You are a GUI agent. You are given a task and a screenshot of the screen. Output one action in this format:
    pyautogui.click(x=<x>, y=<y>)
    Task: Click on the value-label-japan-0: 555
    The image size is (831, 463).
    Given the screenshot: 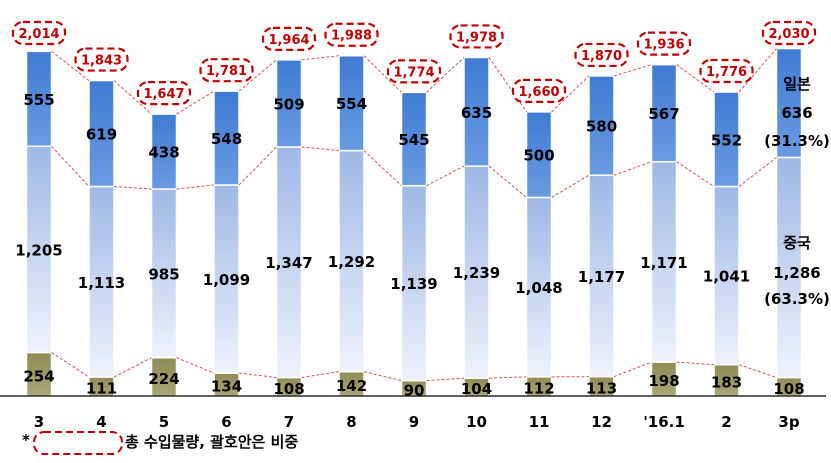 What is the action you would take?
    pyautogui.click(x=38, y=100)
    